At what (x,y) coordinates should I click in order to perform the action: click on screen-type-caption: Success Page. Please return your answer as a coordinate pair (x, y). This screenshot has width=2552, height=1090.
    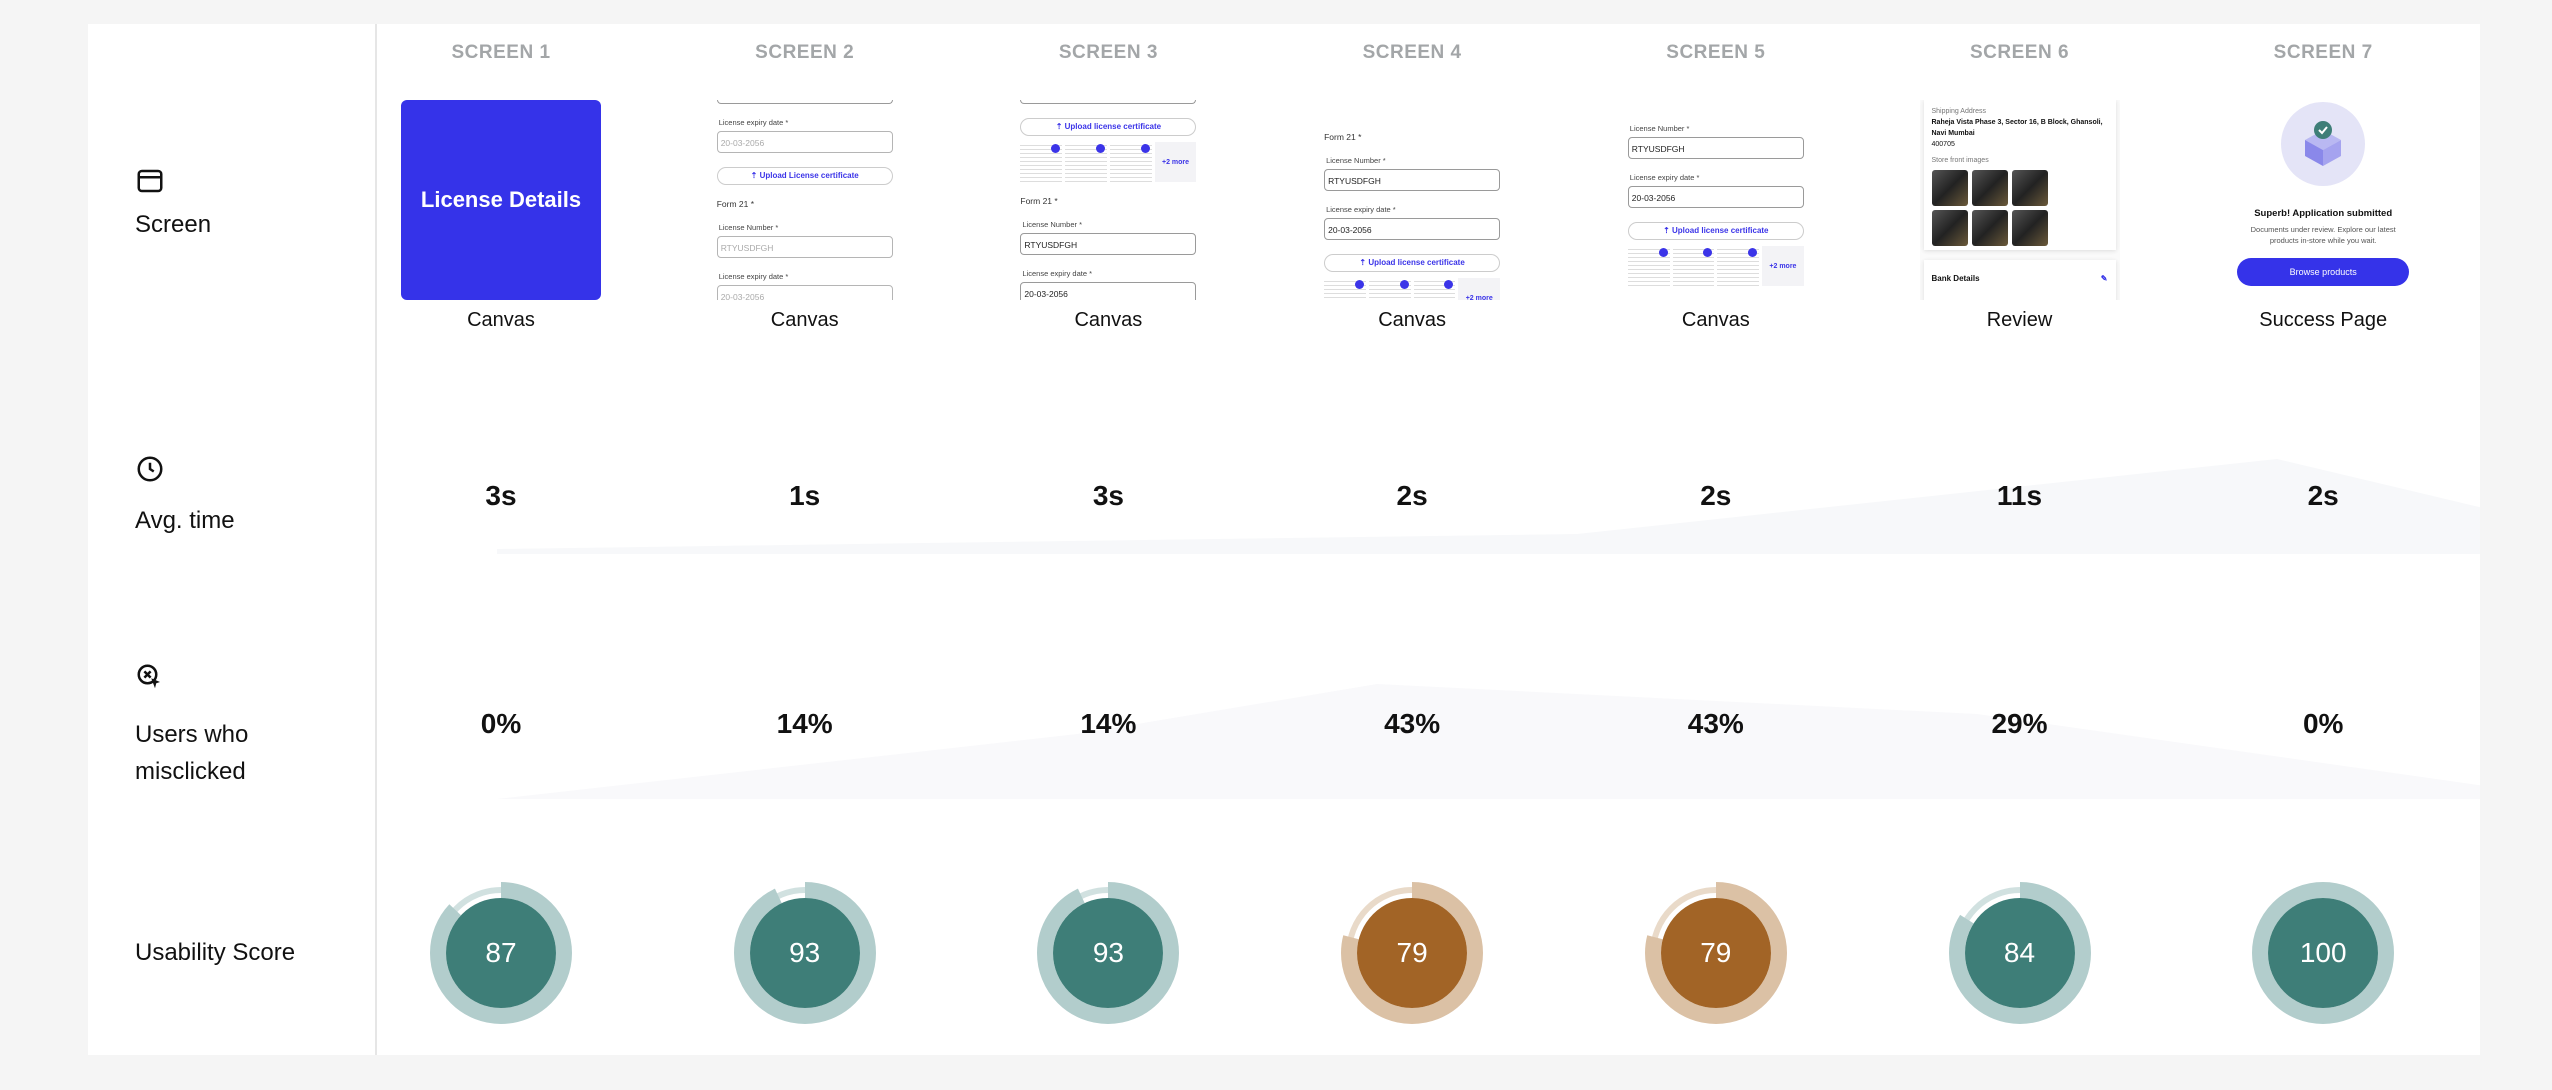
    Looking at the image, I should click on (2323, 320).